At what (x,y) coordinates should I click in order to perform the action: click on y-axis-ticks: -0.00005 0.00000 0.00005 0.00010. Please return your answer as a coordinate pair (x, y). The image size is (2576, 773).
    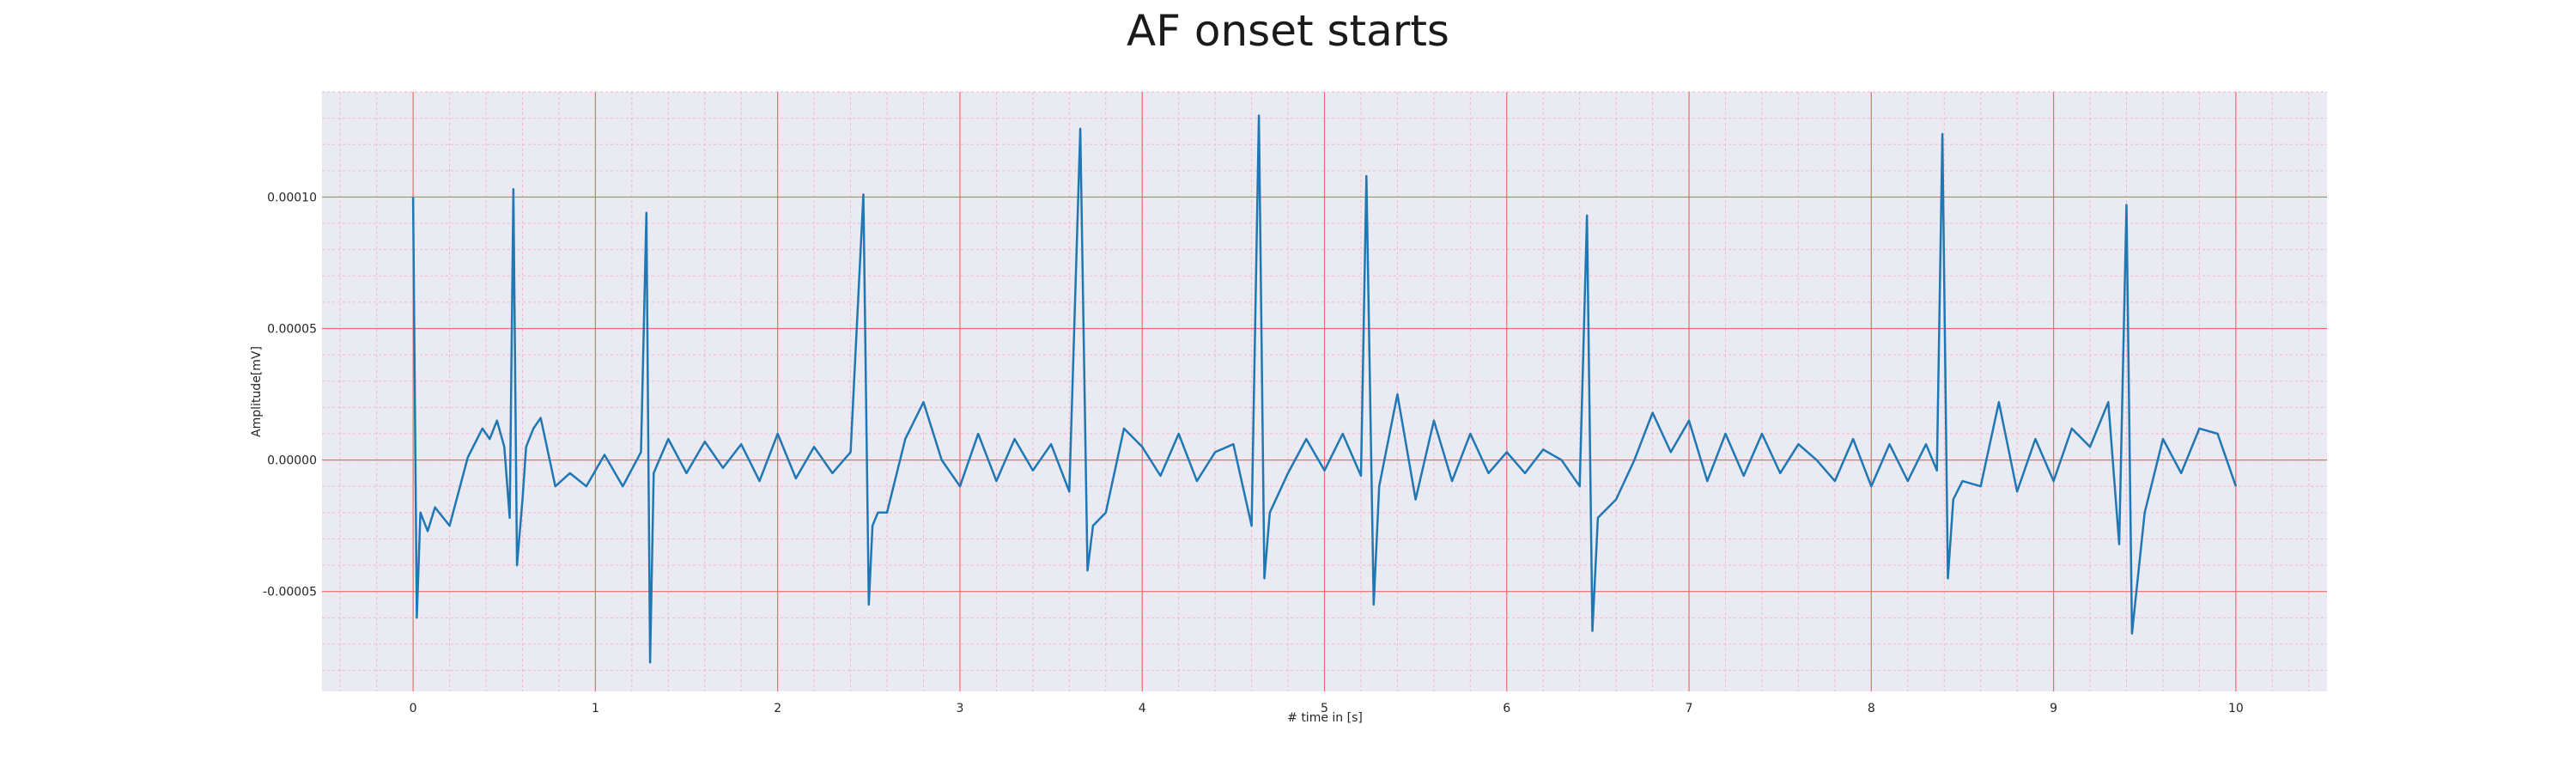
    Looking at the image, I should click on (290, 395).